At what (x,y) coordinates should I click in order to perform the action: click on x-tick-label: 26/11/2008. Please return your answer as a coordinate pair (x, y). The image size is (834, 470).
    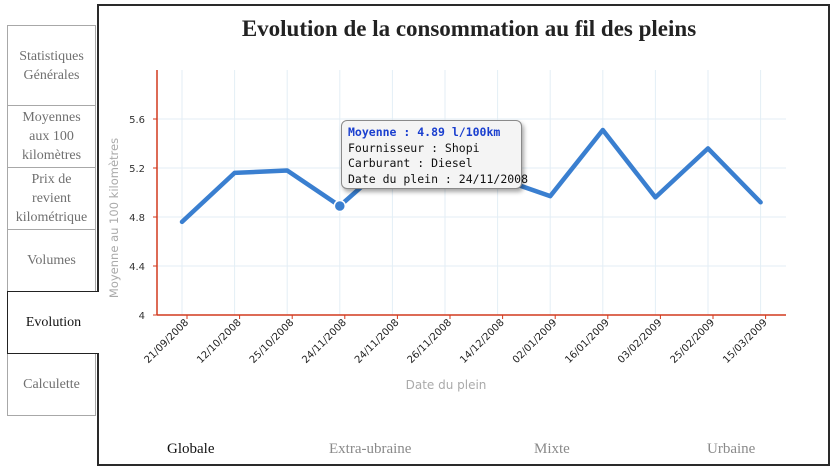
    Looking at the image, I should click on (430, 341).